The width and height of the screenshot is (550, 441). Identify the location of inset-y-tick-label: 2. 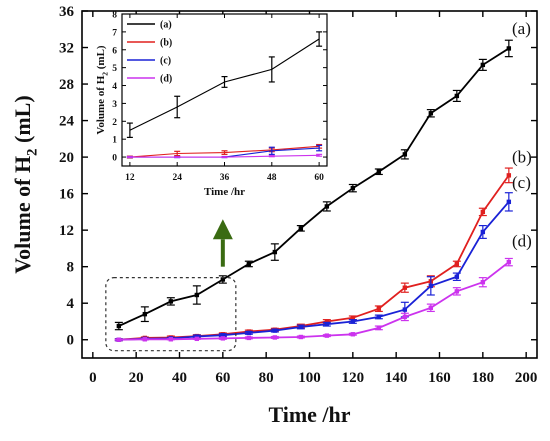
(114, 123).